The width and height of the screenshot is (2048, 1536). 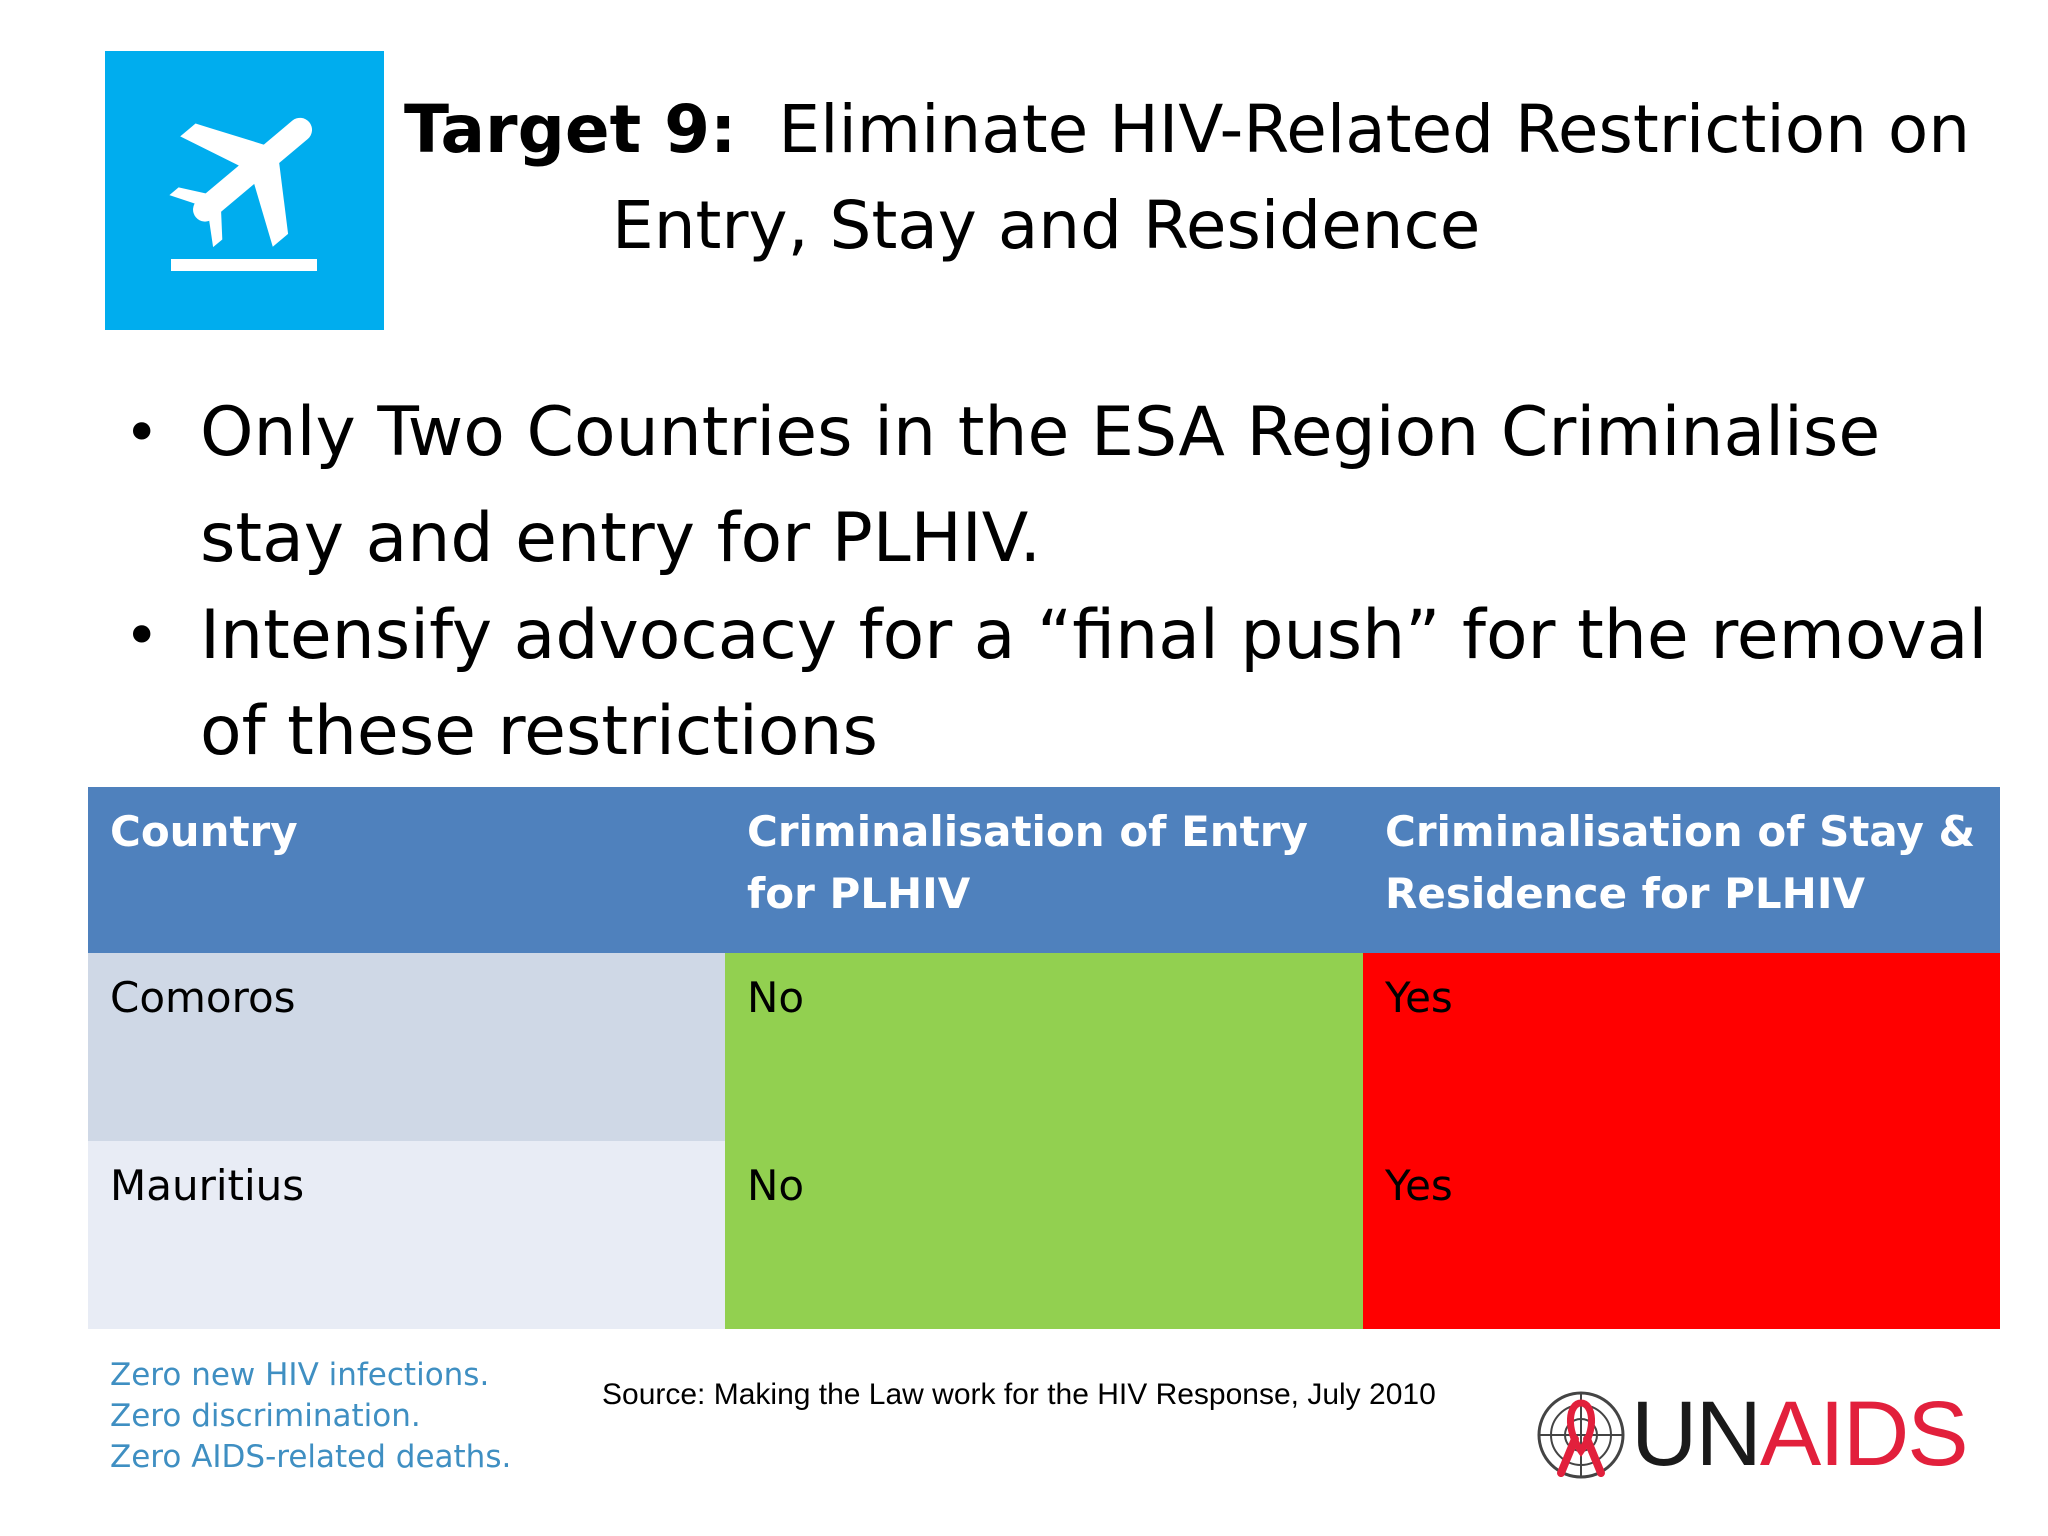 What do you see at coordinates (311, 1457) in the screenshot?
I see `slogan-line: Zero AIDS-related deaths.` at bounding box center [311, 1457].